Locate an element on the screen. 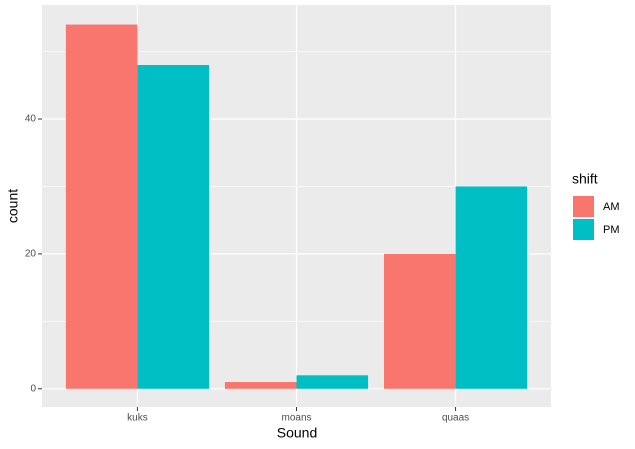  x-tick-label: quaas is located at coordinates (455, 418).